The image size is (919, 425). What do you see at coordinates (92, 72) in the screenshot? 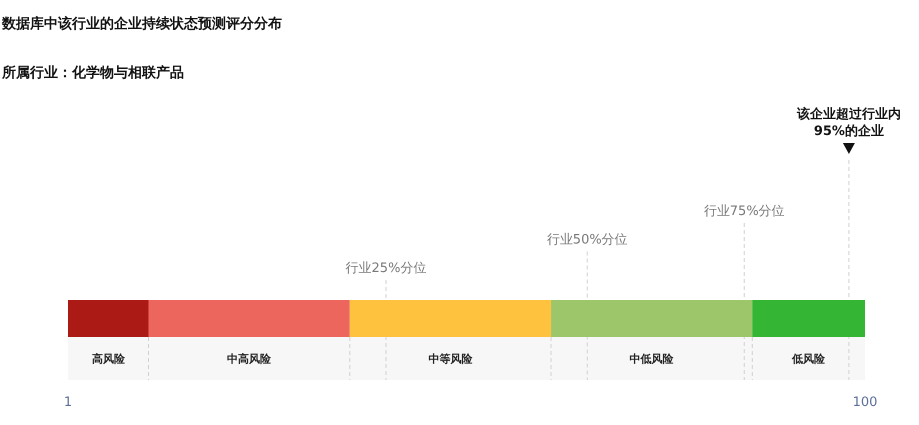
I see `chart-subtitle: 所属行业：化学物与相联产品` at bounding box center [92, 72].